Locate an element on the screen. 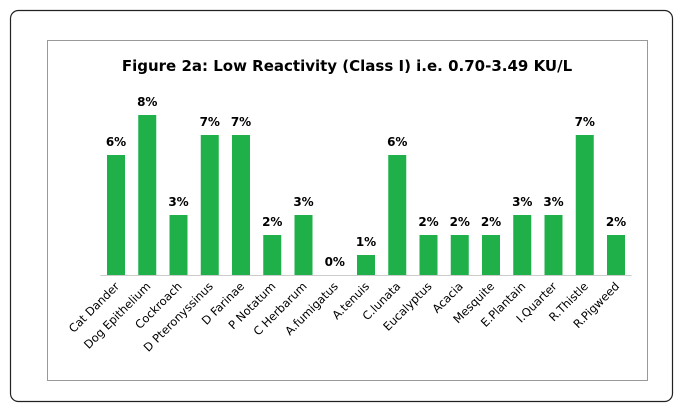 Image resolution: width=683 pixels, height=412 pixels. data-label: 1% is located at coordinates (366, 242).